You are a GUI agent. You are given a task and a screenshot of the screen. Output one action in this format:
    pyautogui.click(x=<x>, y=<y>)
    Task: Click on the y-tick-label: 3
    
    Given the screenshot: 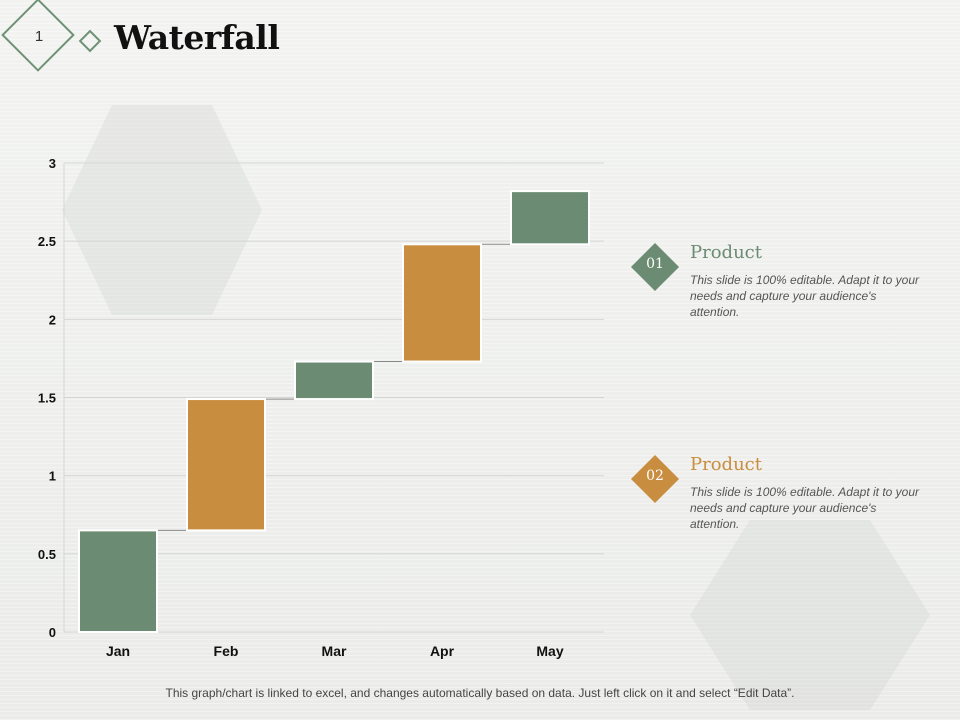 What is the action you would take?
    pyautogui.click(x=52, y=163)
    